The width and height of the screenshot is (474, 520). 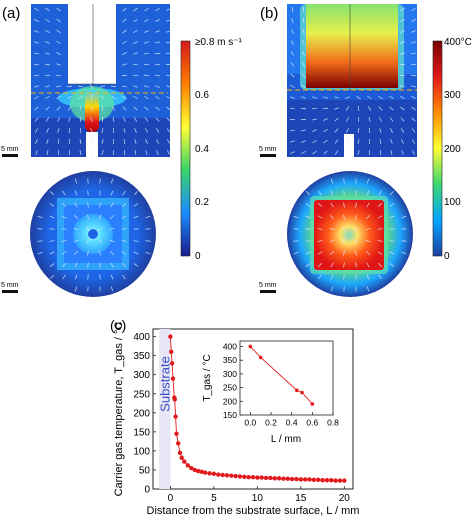 What do you see at coordinates (230, 360) in the screenshot?
I see `inset-y-tick-label: 350` at bounding box center [230, 360].